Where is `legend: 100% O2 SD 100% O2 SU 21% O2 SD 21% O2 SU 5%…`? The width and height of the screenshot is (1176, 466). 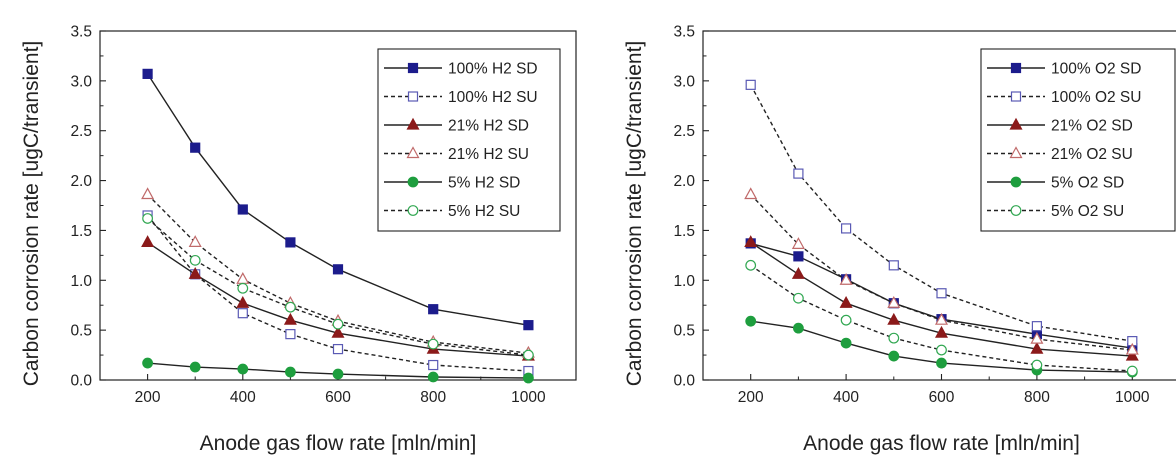
legend: 100% O2 SD 100% O2 SU 21% O2 SD 21% O2 SU 5%… is located at coordinates (1078, 140).